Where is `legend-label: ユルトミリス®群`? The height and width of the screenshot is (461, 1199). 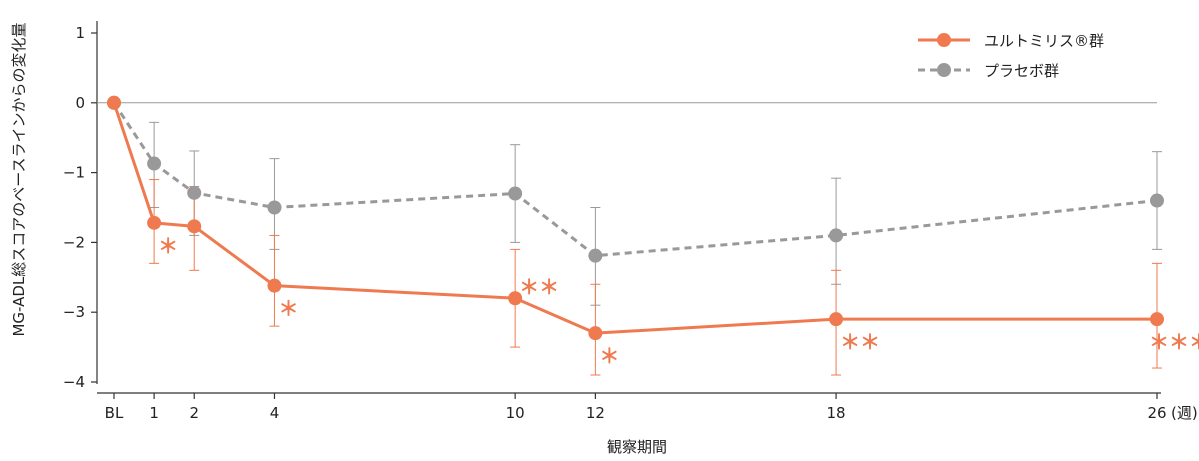 legend-label: ユルトミリス®群 is located at coordinates (1044, 41).